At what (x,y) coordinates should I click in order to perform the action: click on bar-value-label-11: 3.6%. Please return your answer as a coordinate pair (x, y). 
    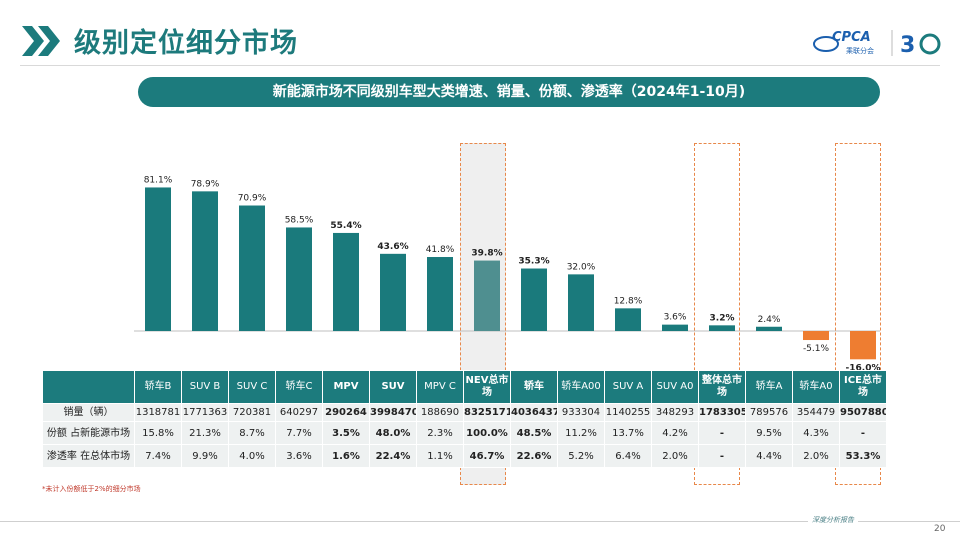
    Looking at the image, I should click on (675, 318).